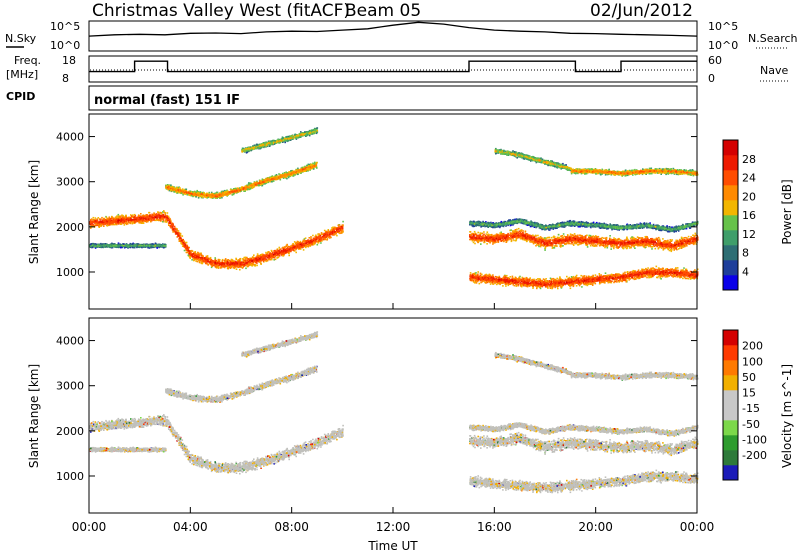  I want to click on frequency-line-series, so click(393, 66).